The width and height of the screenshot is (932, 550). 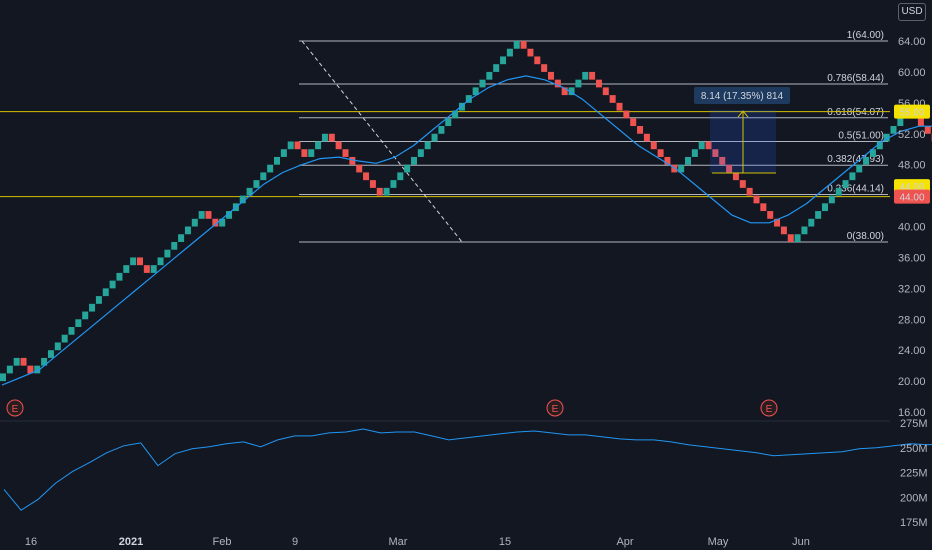 I want to click on price-tick-label: 40.00, so click(x=912, y=228).